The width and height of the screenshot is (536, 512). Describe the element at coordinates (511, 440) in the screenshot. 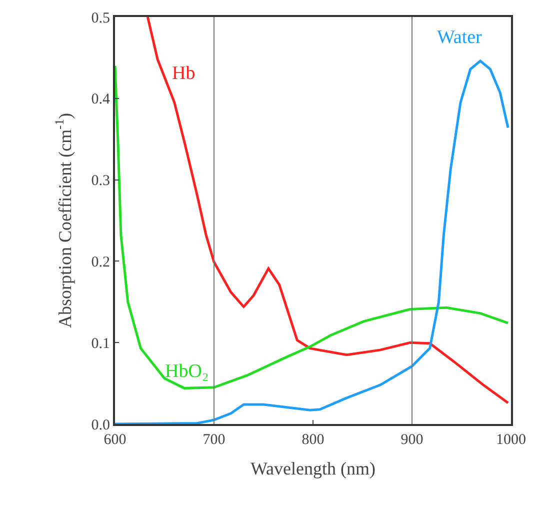

I see `x-tick-label: 1000` at that location.